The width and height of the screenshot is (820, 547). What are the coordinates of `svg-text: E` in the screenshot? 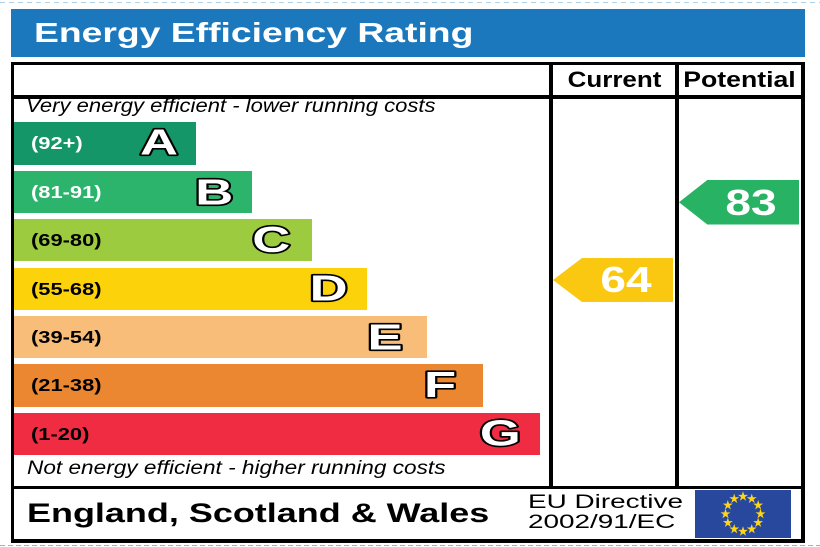 It's located at (384, 336).